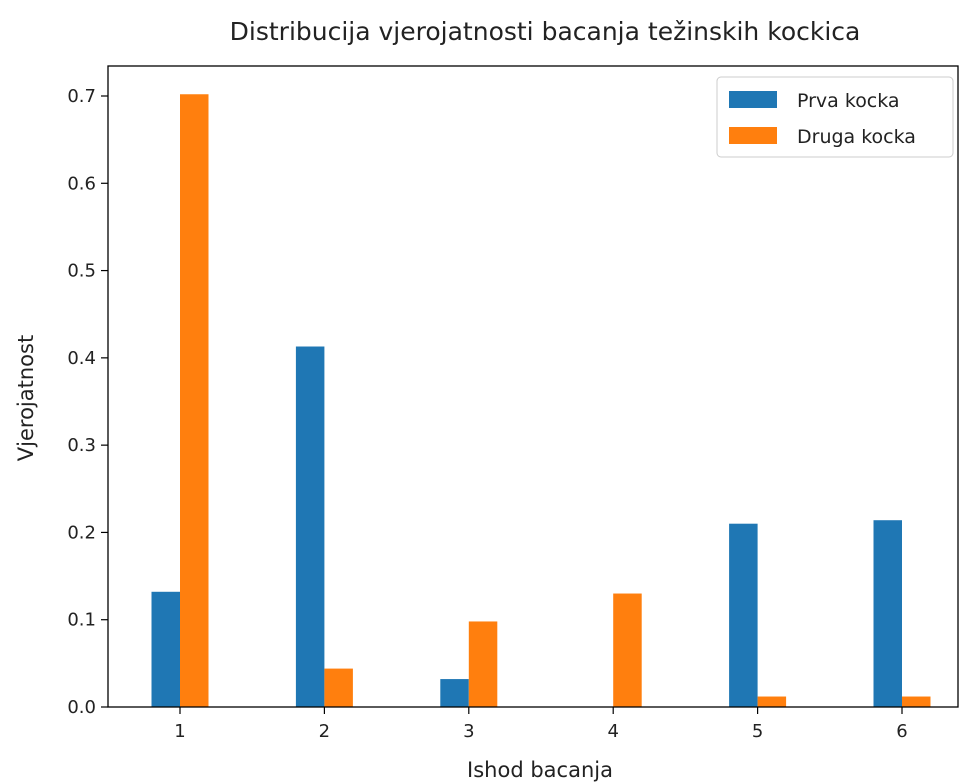  Describe the element at coordinates (81, 532) in the screenshot. I see `y-tick-label: 0.2` at that location.